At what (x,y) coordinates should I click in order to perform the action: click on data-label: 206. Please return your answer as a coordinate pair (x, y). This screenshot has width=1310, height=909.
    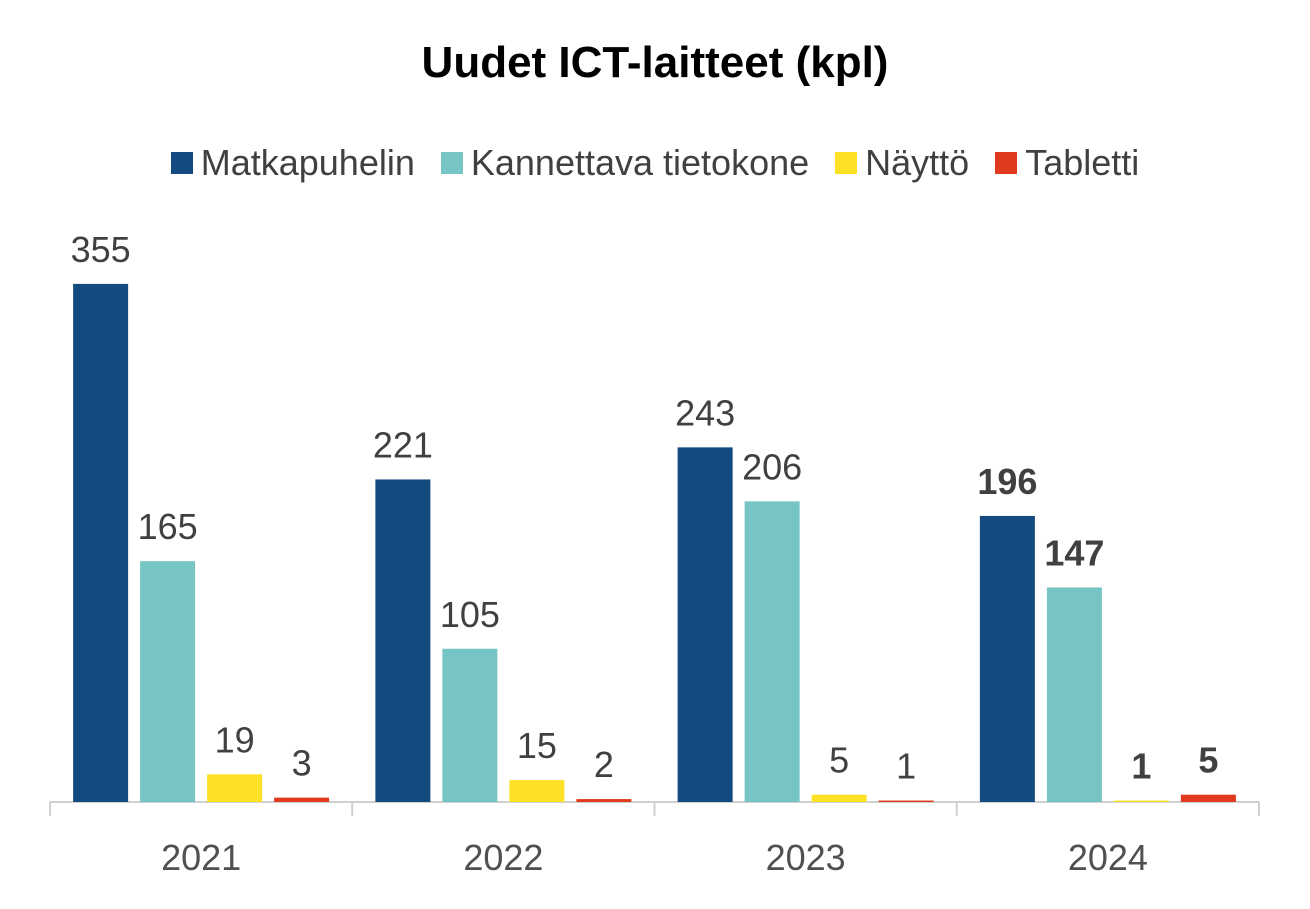
    Looking at the image, I should click on (772, 466).